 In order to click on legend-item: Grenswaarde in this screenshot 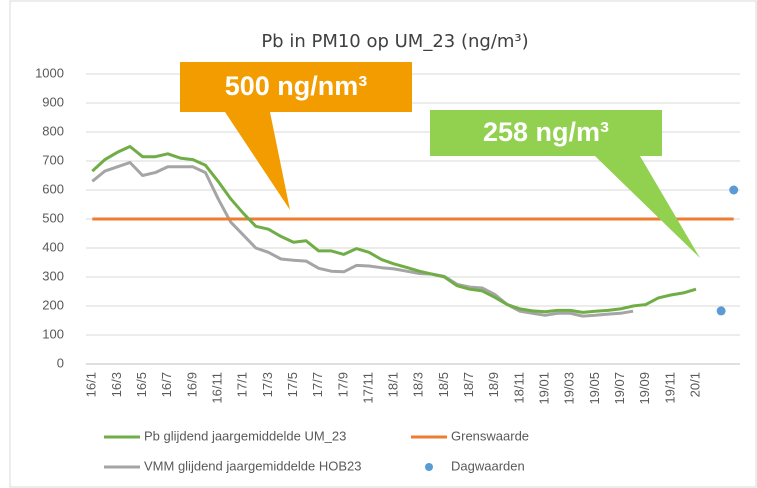, I will do `click(470, 435)`.